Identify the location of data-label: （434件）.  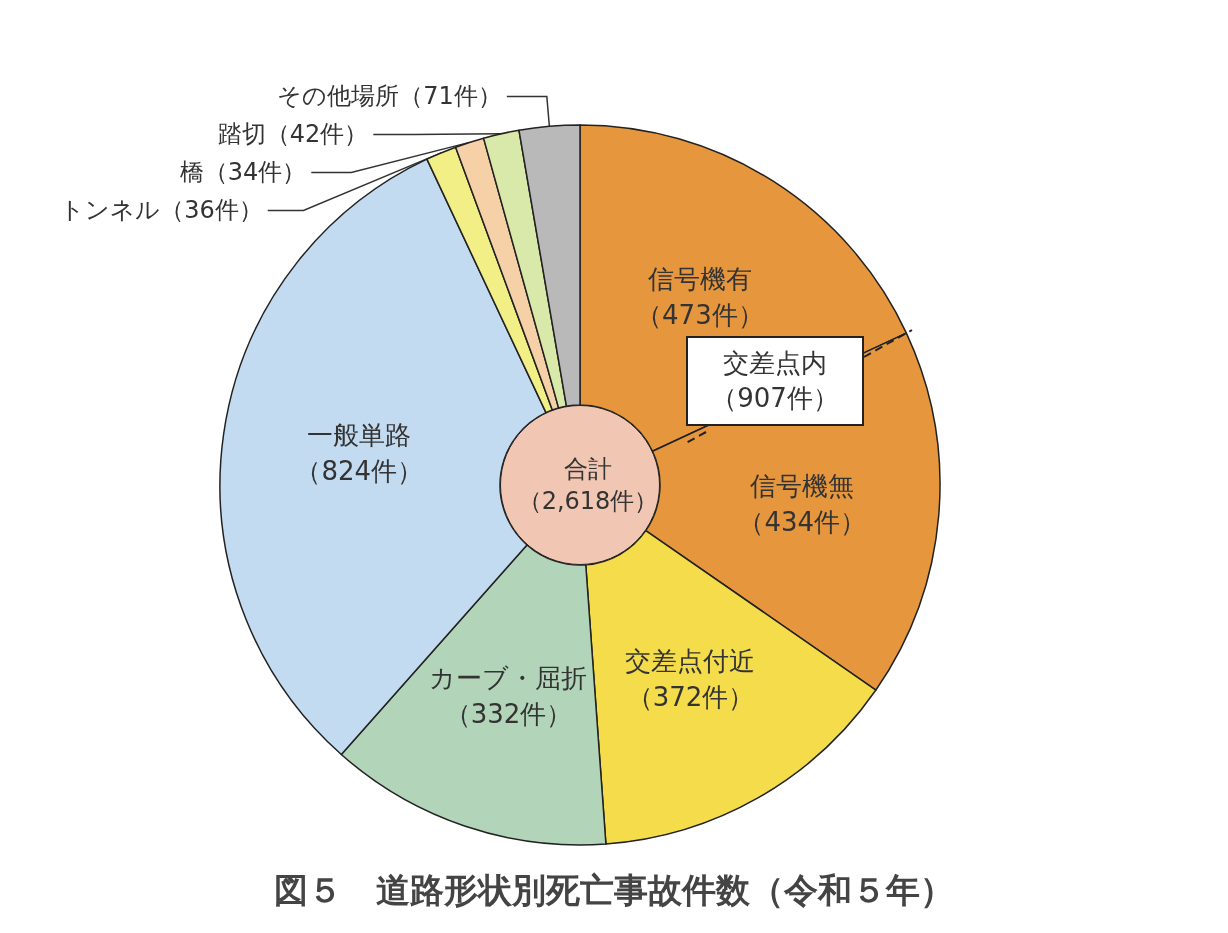
(802, 521).